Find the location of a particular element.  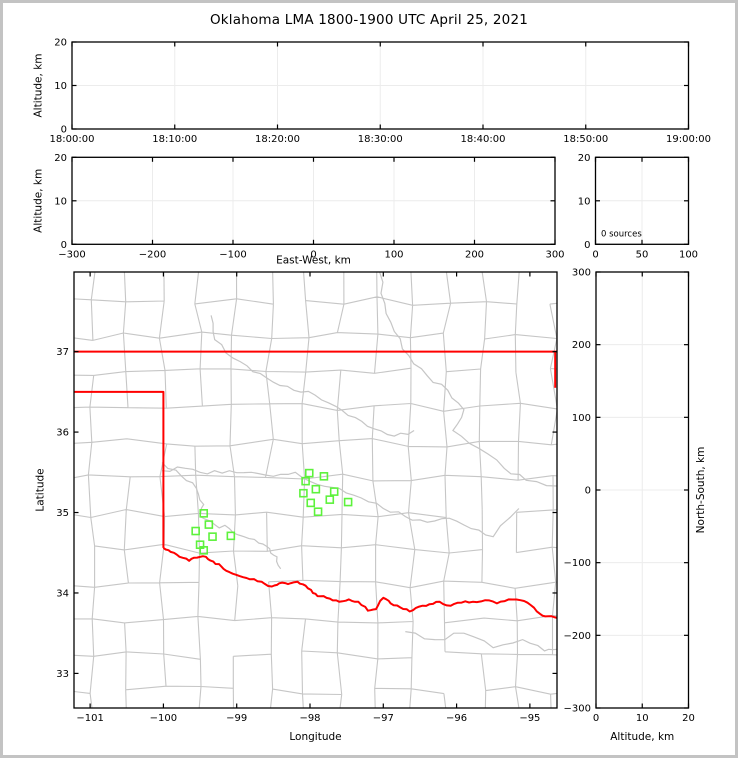

x-tick-label: −97 is located at coordinates (383, 718).